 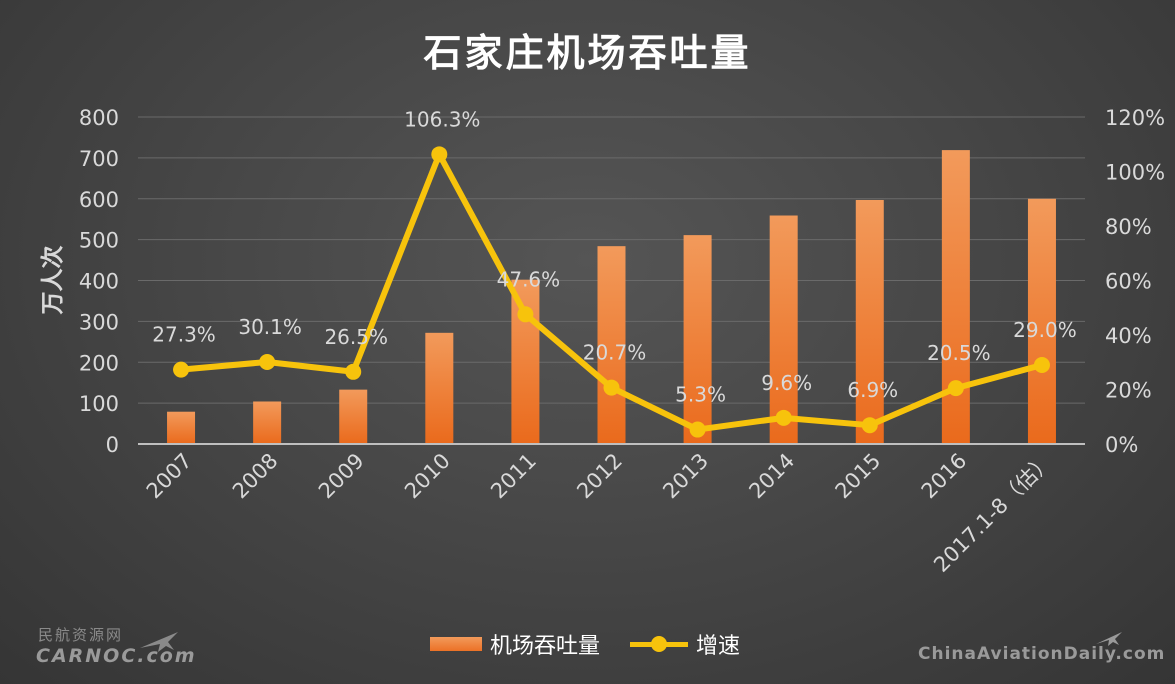 I want to click on line-data-label: 29.0%, so click(x=1045, y=330).